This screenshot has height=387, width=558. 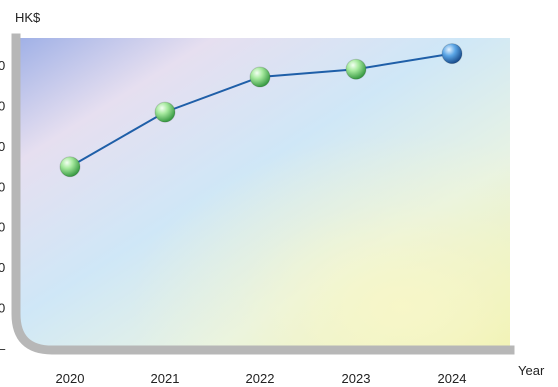 I want to click on x-tick-label: 2024, so click(x=452, y=378).